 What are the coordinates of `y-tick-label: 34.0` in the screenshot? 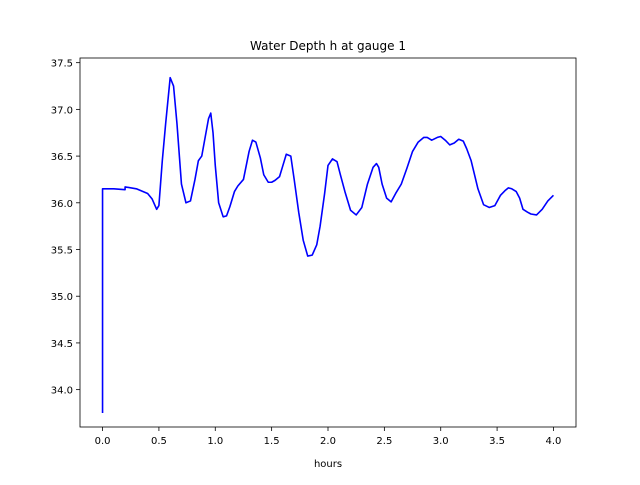 It's located at (62, 391).